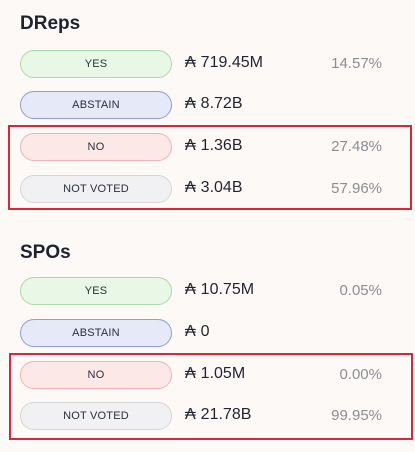 This screenshot has height=452, width=415. What do you see at coordinates (356, 415) in the screenshot?
I see `spos-not-voted-percent: 99.95%` at bounding box center [356, 415].